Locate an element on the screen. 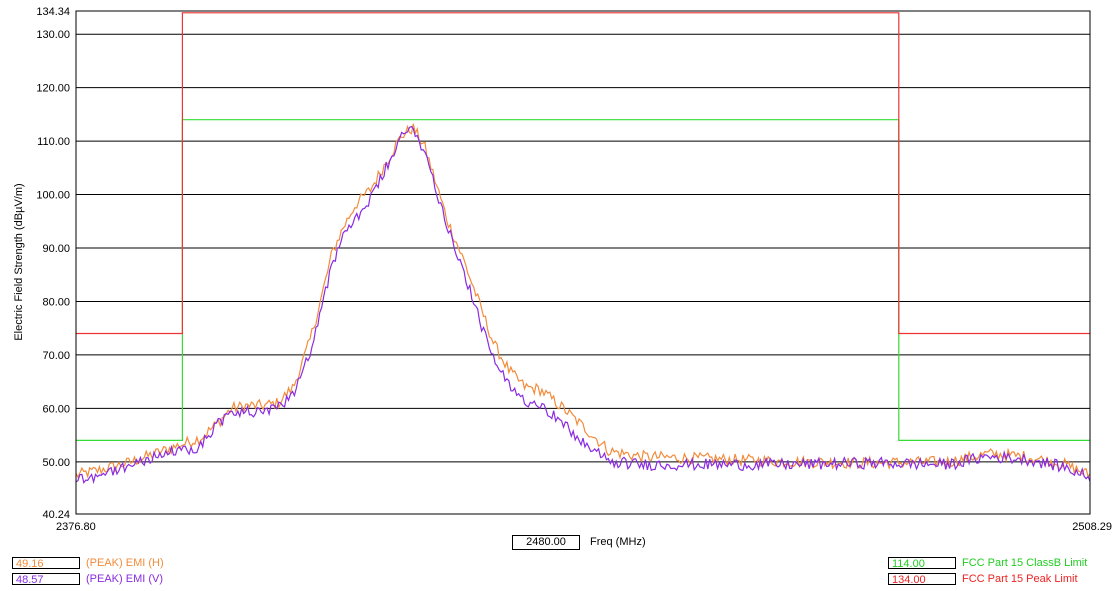 This screenshot has height=591, width=1116. y-tick-label: 130.00 is located at coordinates (53, 35).